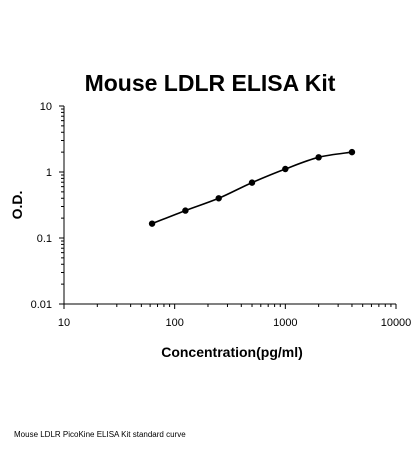  I want to click on y-tick-label: 10, so click(46, 107).